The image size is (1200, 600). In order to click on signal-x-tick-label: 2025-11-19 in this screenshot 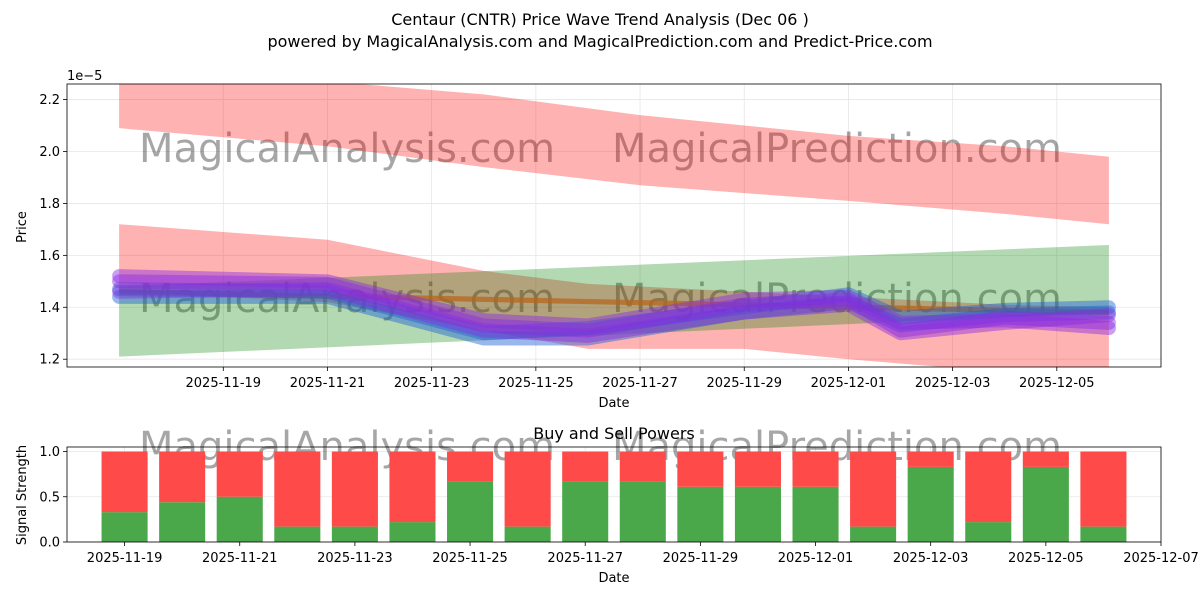, I will do `click(125, 558)`.